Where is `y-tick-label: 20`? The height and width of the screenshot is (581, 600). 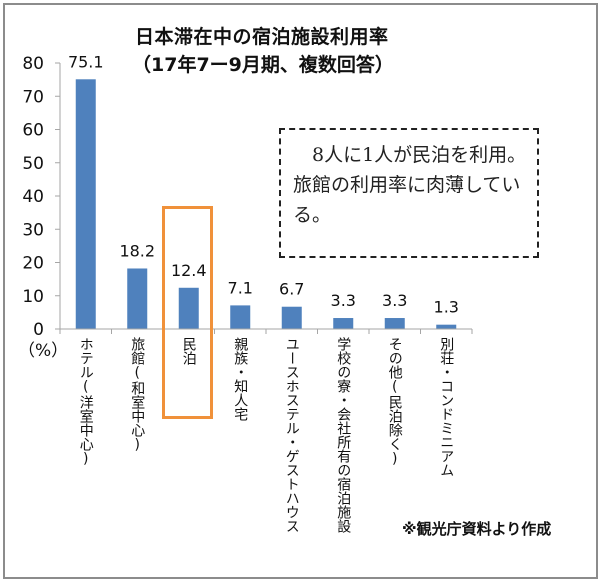 y-tick-label: 20 is located at coordinates (33, 264).